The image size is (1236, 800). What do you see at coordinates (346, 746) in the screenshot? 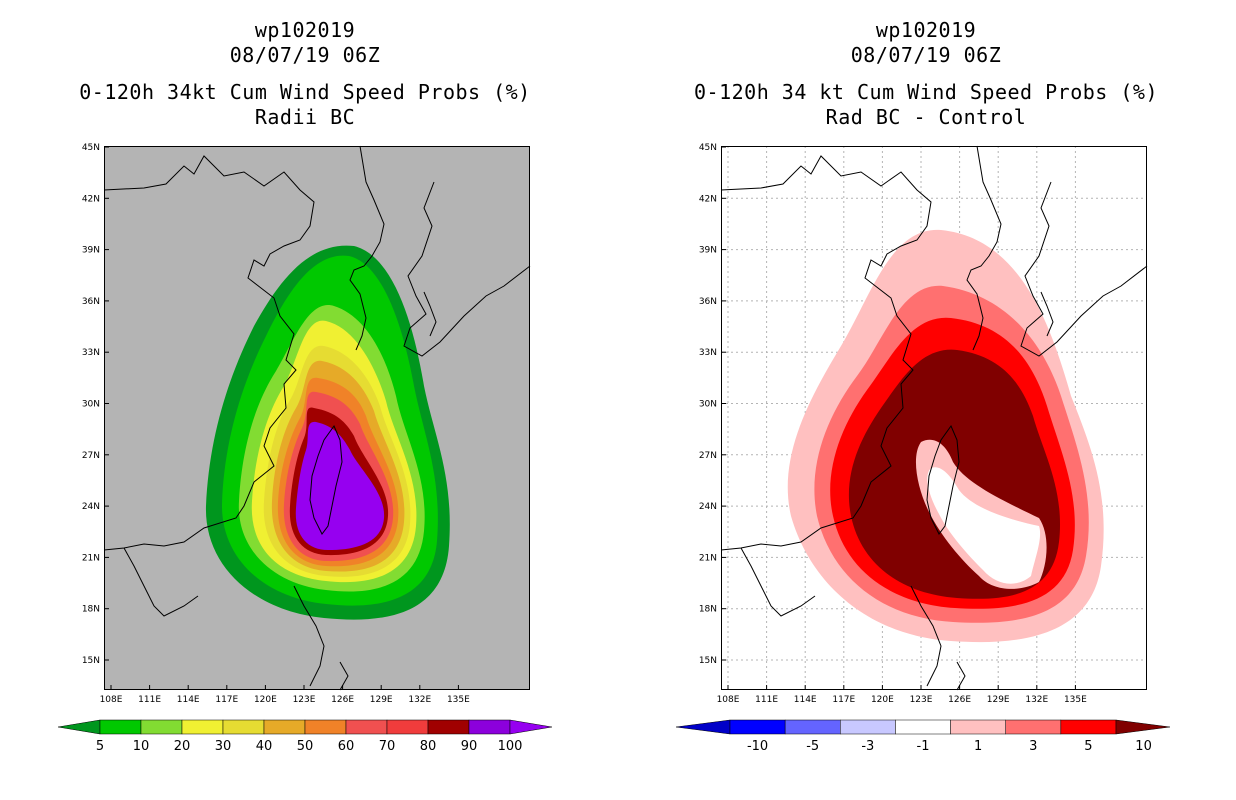
I see `colorbar-label: 60` at bounding box center [346, 746].